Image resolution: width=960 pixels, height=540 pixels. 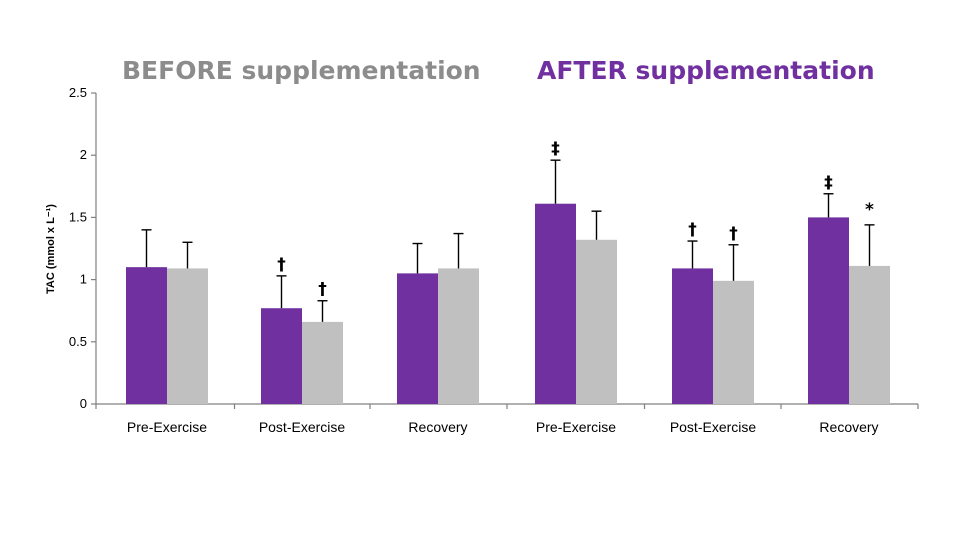 I want to click on y-tick-label: 2.5, so click(x=78, y=92).